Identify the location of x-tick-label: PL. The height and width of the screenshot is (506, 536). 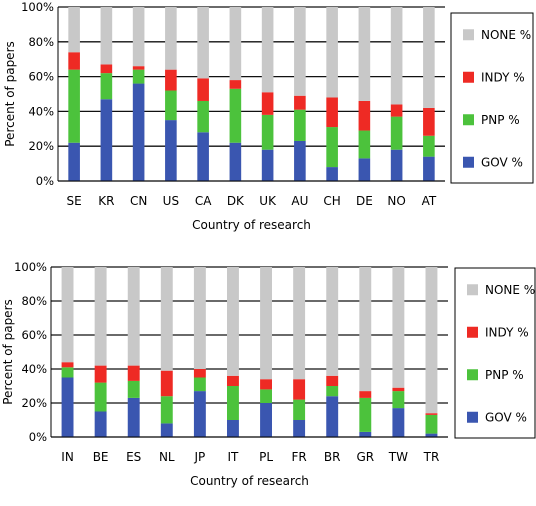
(266, 457).